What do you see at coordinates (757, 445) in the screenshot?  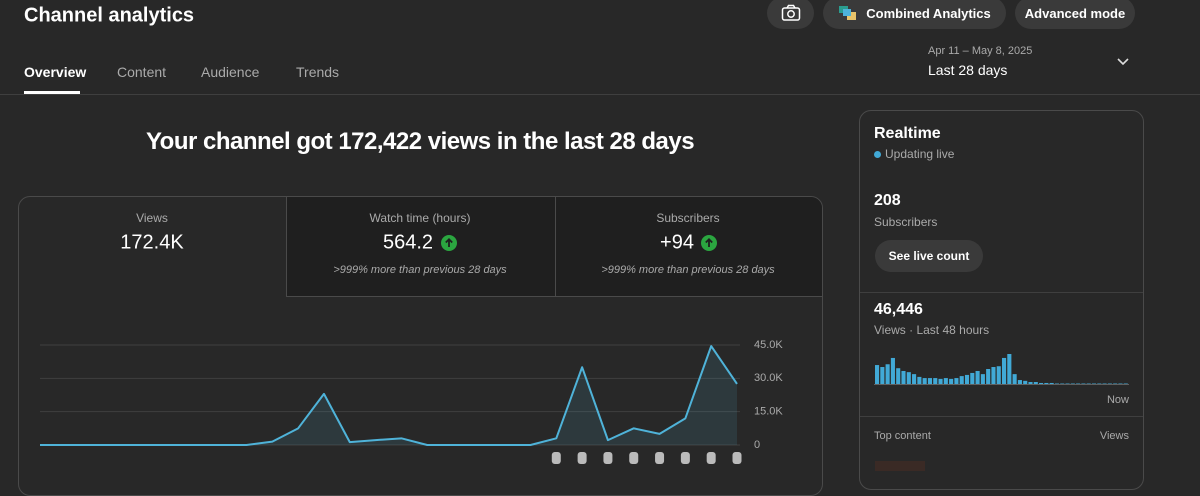 I see `y-tick-label: 0` at bounding box center [757, 445].